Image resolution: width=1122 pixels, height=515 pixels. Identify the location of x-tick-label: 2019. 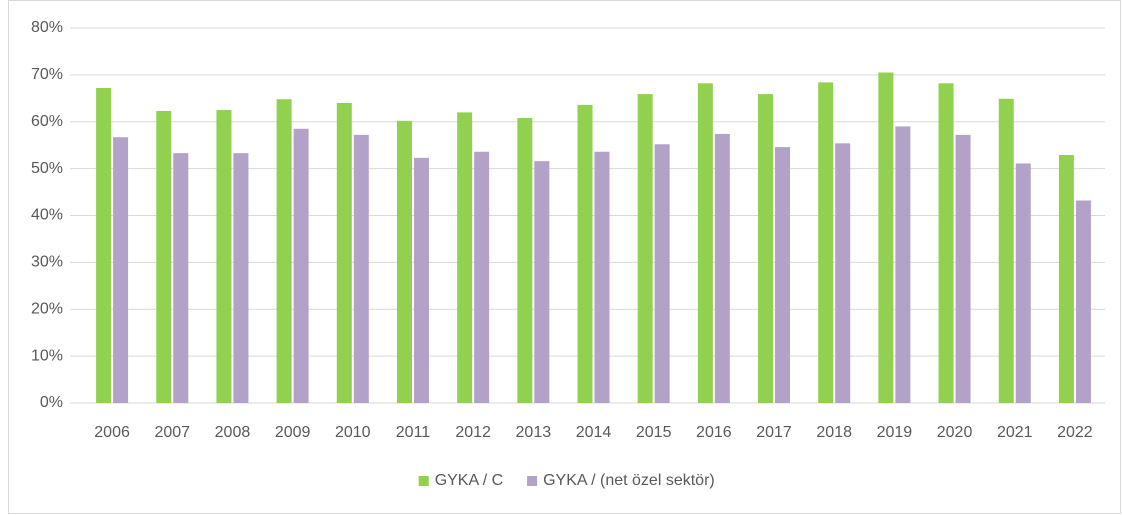
(895, 432).